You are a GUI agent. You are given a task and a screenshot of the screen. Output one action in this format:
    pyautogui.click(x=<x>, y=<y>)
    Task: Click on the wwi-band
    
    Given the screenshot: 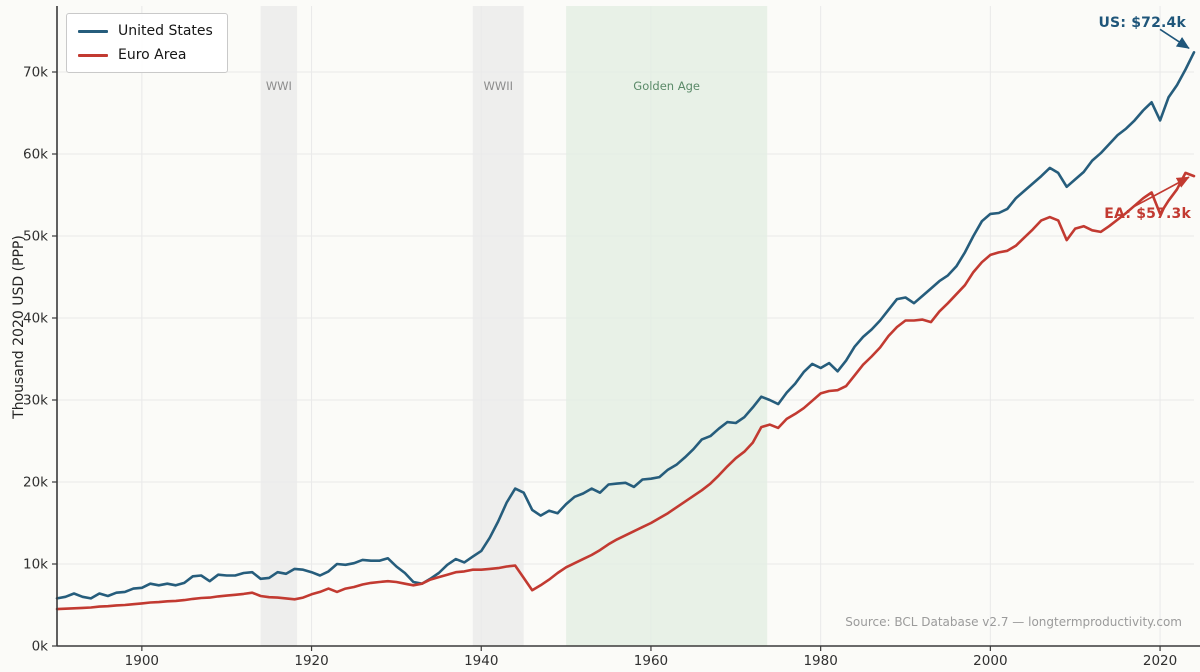 What is the action you would take?
    pyautogui.click(x=279, y=326)
    